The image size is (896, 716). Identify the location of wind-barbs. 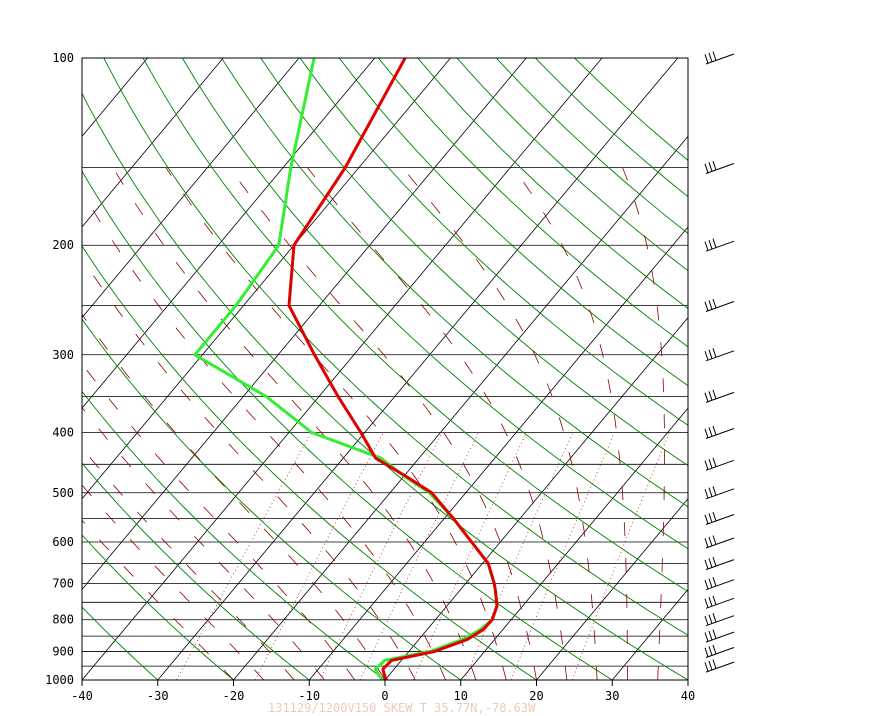
(719, 362).